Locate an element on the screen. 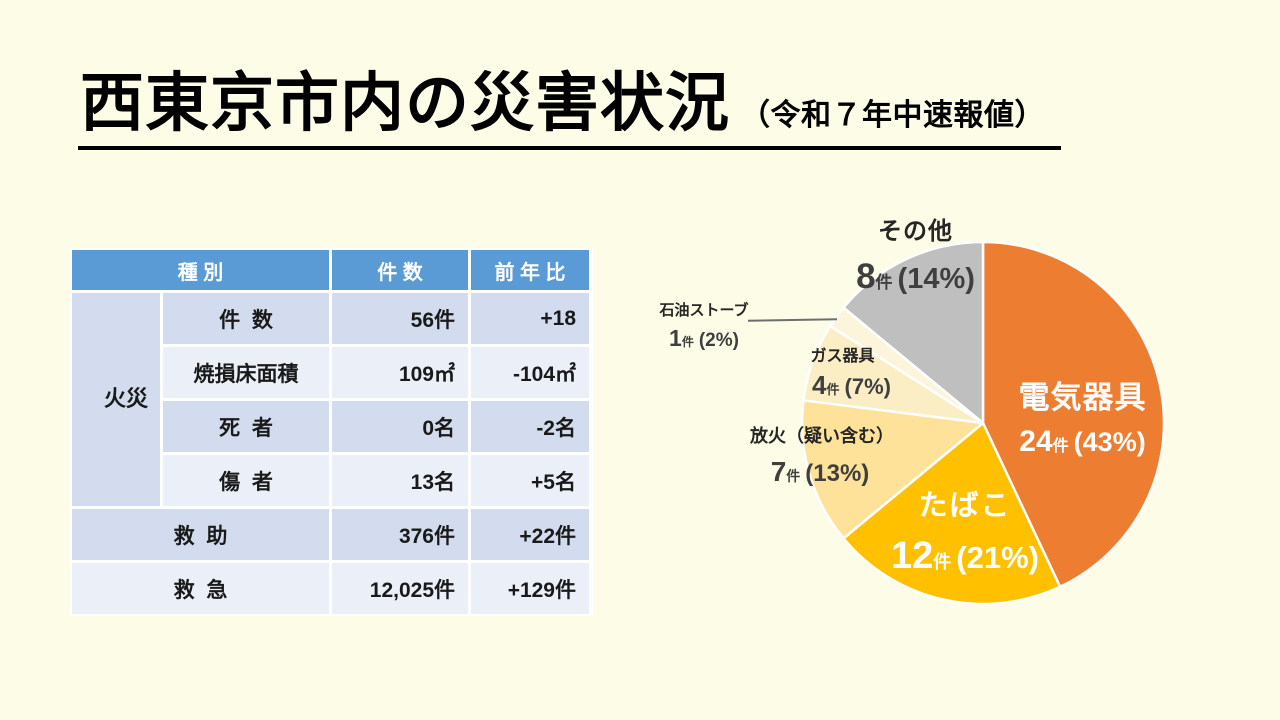  fire-row-area-diff: -104㎡ is located at coordinates (530, 372).